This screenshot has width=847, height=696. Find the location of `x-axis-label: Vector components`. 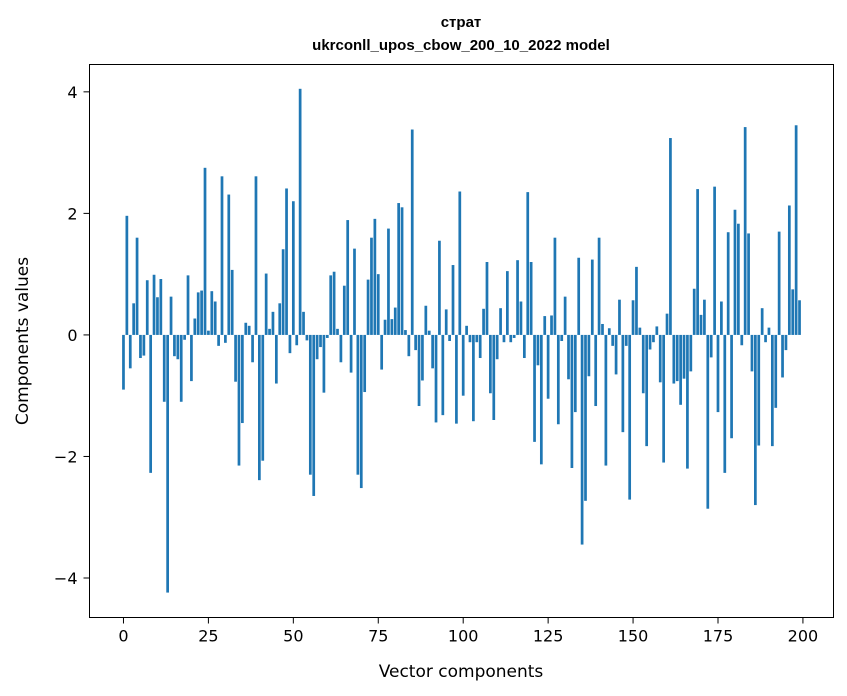

x-axis-label: Vector components is located at coordinates (461, 672).